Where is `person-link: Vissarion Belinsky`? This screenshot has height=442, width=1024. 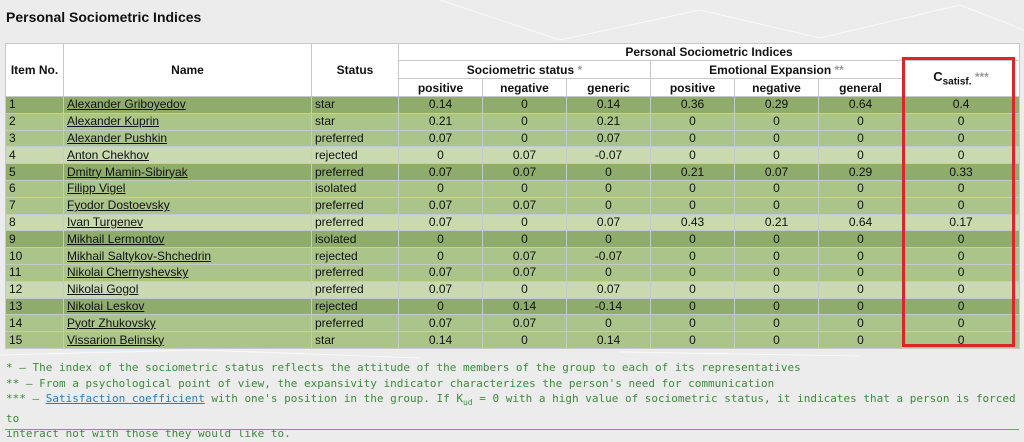
person-link: Vissarion Belinsky is located at coordinates (116, 339).